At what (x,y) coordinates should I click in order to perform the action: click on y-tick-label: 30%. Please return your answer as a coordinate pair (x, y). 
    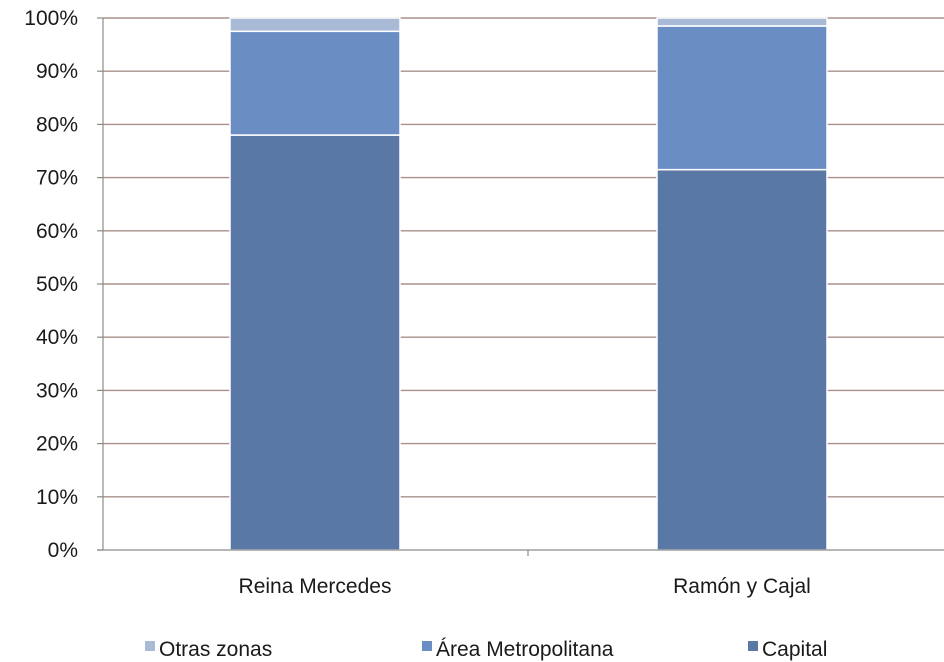
    Looking at the image, I should click on (57, 390).